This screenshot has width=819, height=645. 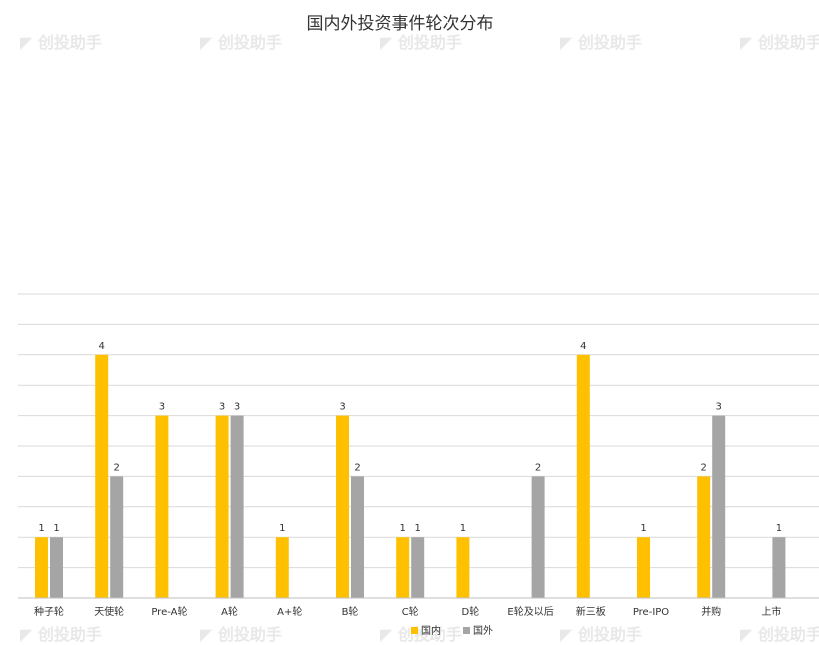 I want to click on x-tick-label: 新三板, so click(x=591, y=611).